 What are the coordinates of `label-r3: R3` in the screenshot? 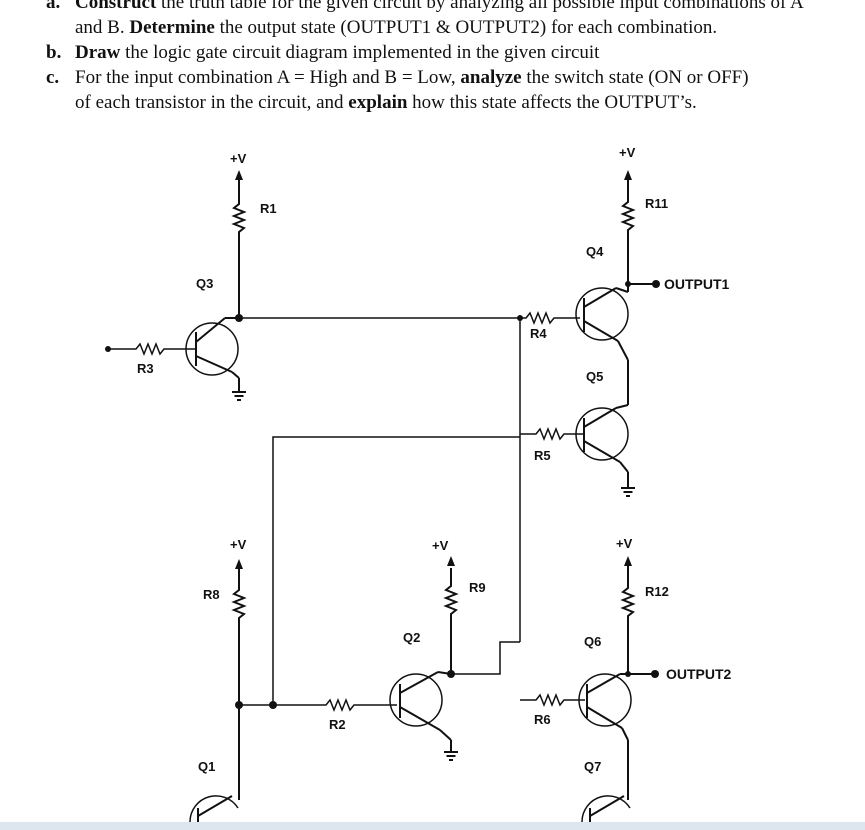 It's located at (145, 368).